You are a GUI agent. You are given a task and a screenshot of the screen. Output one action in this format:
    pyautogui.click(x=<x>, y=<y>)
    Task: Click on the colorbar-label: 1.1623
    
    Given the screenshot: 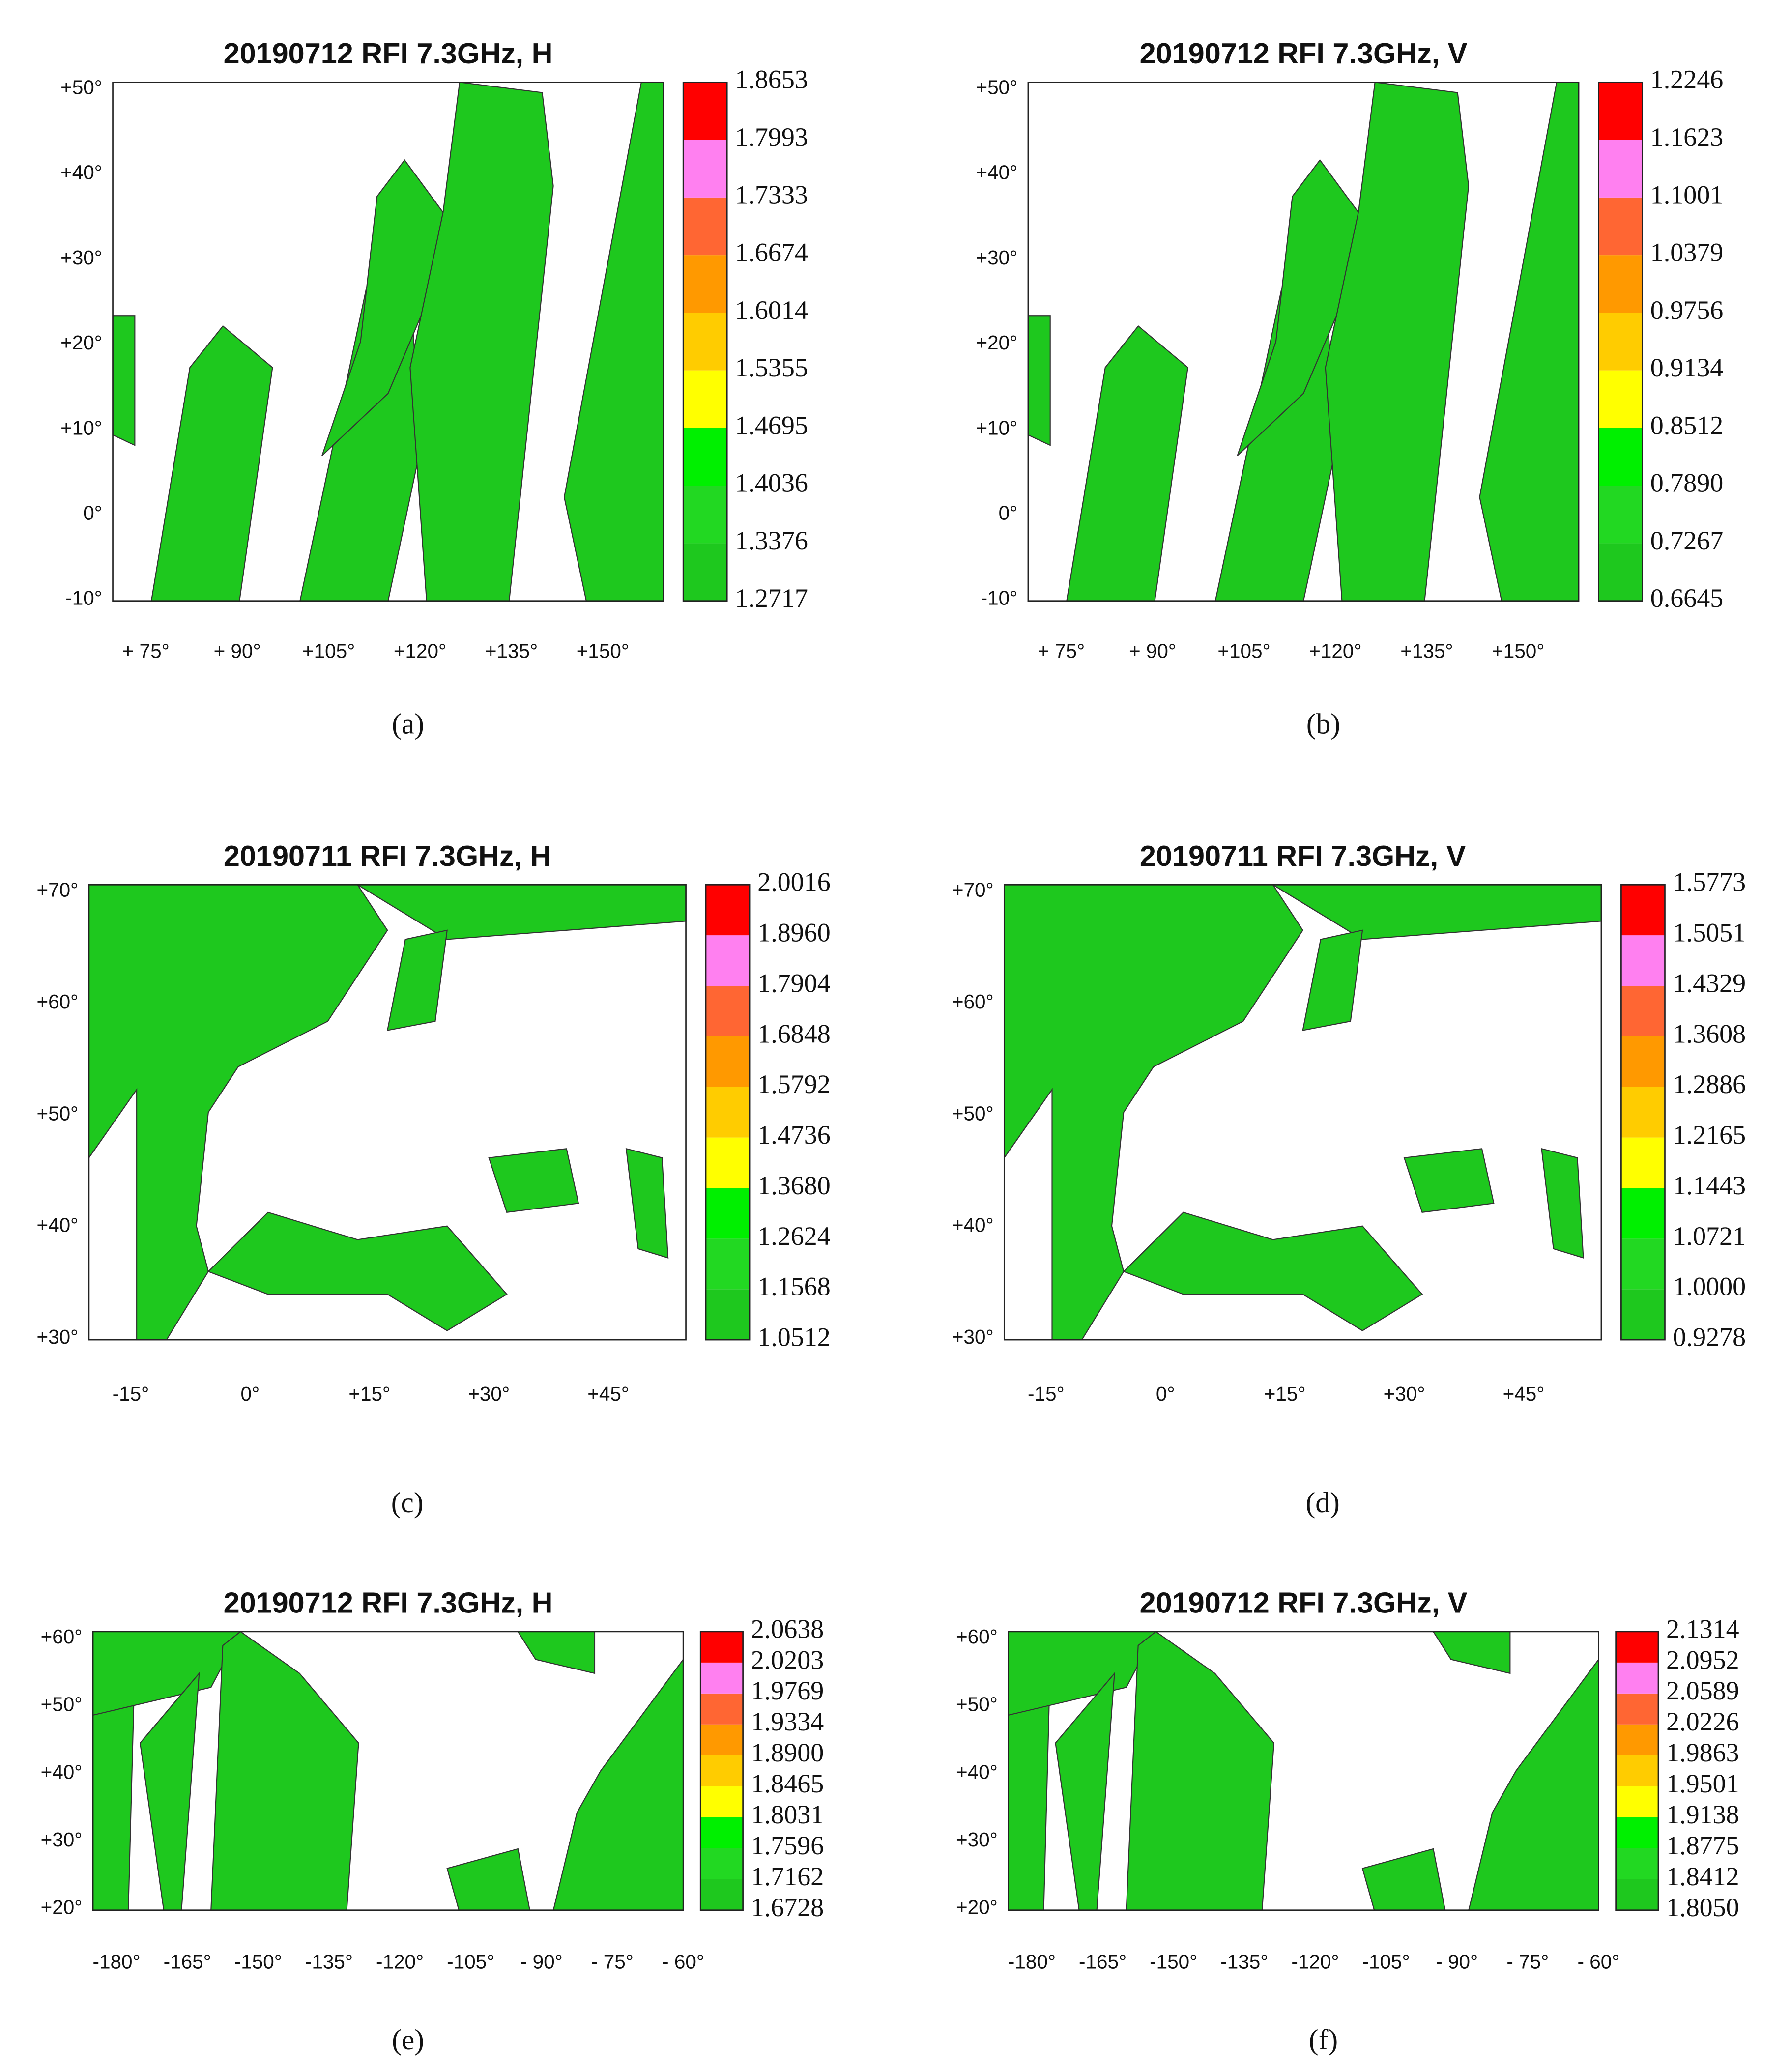 What is the action you would take?
    pyautogui.click(x=1686, y=137)
    